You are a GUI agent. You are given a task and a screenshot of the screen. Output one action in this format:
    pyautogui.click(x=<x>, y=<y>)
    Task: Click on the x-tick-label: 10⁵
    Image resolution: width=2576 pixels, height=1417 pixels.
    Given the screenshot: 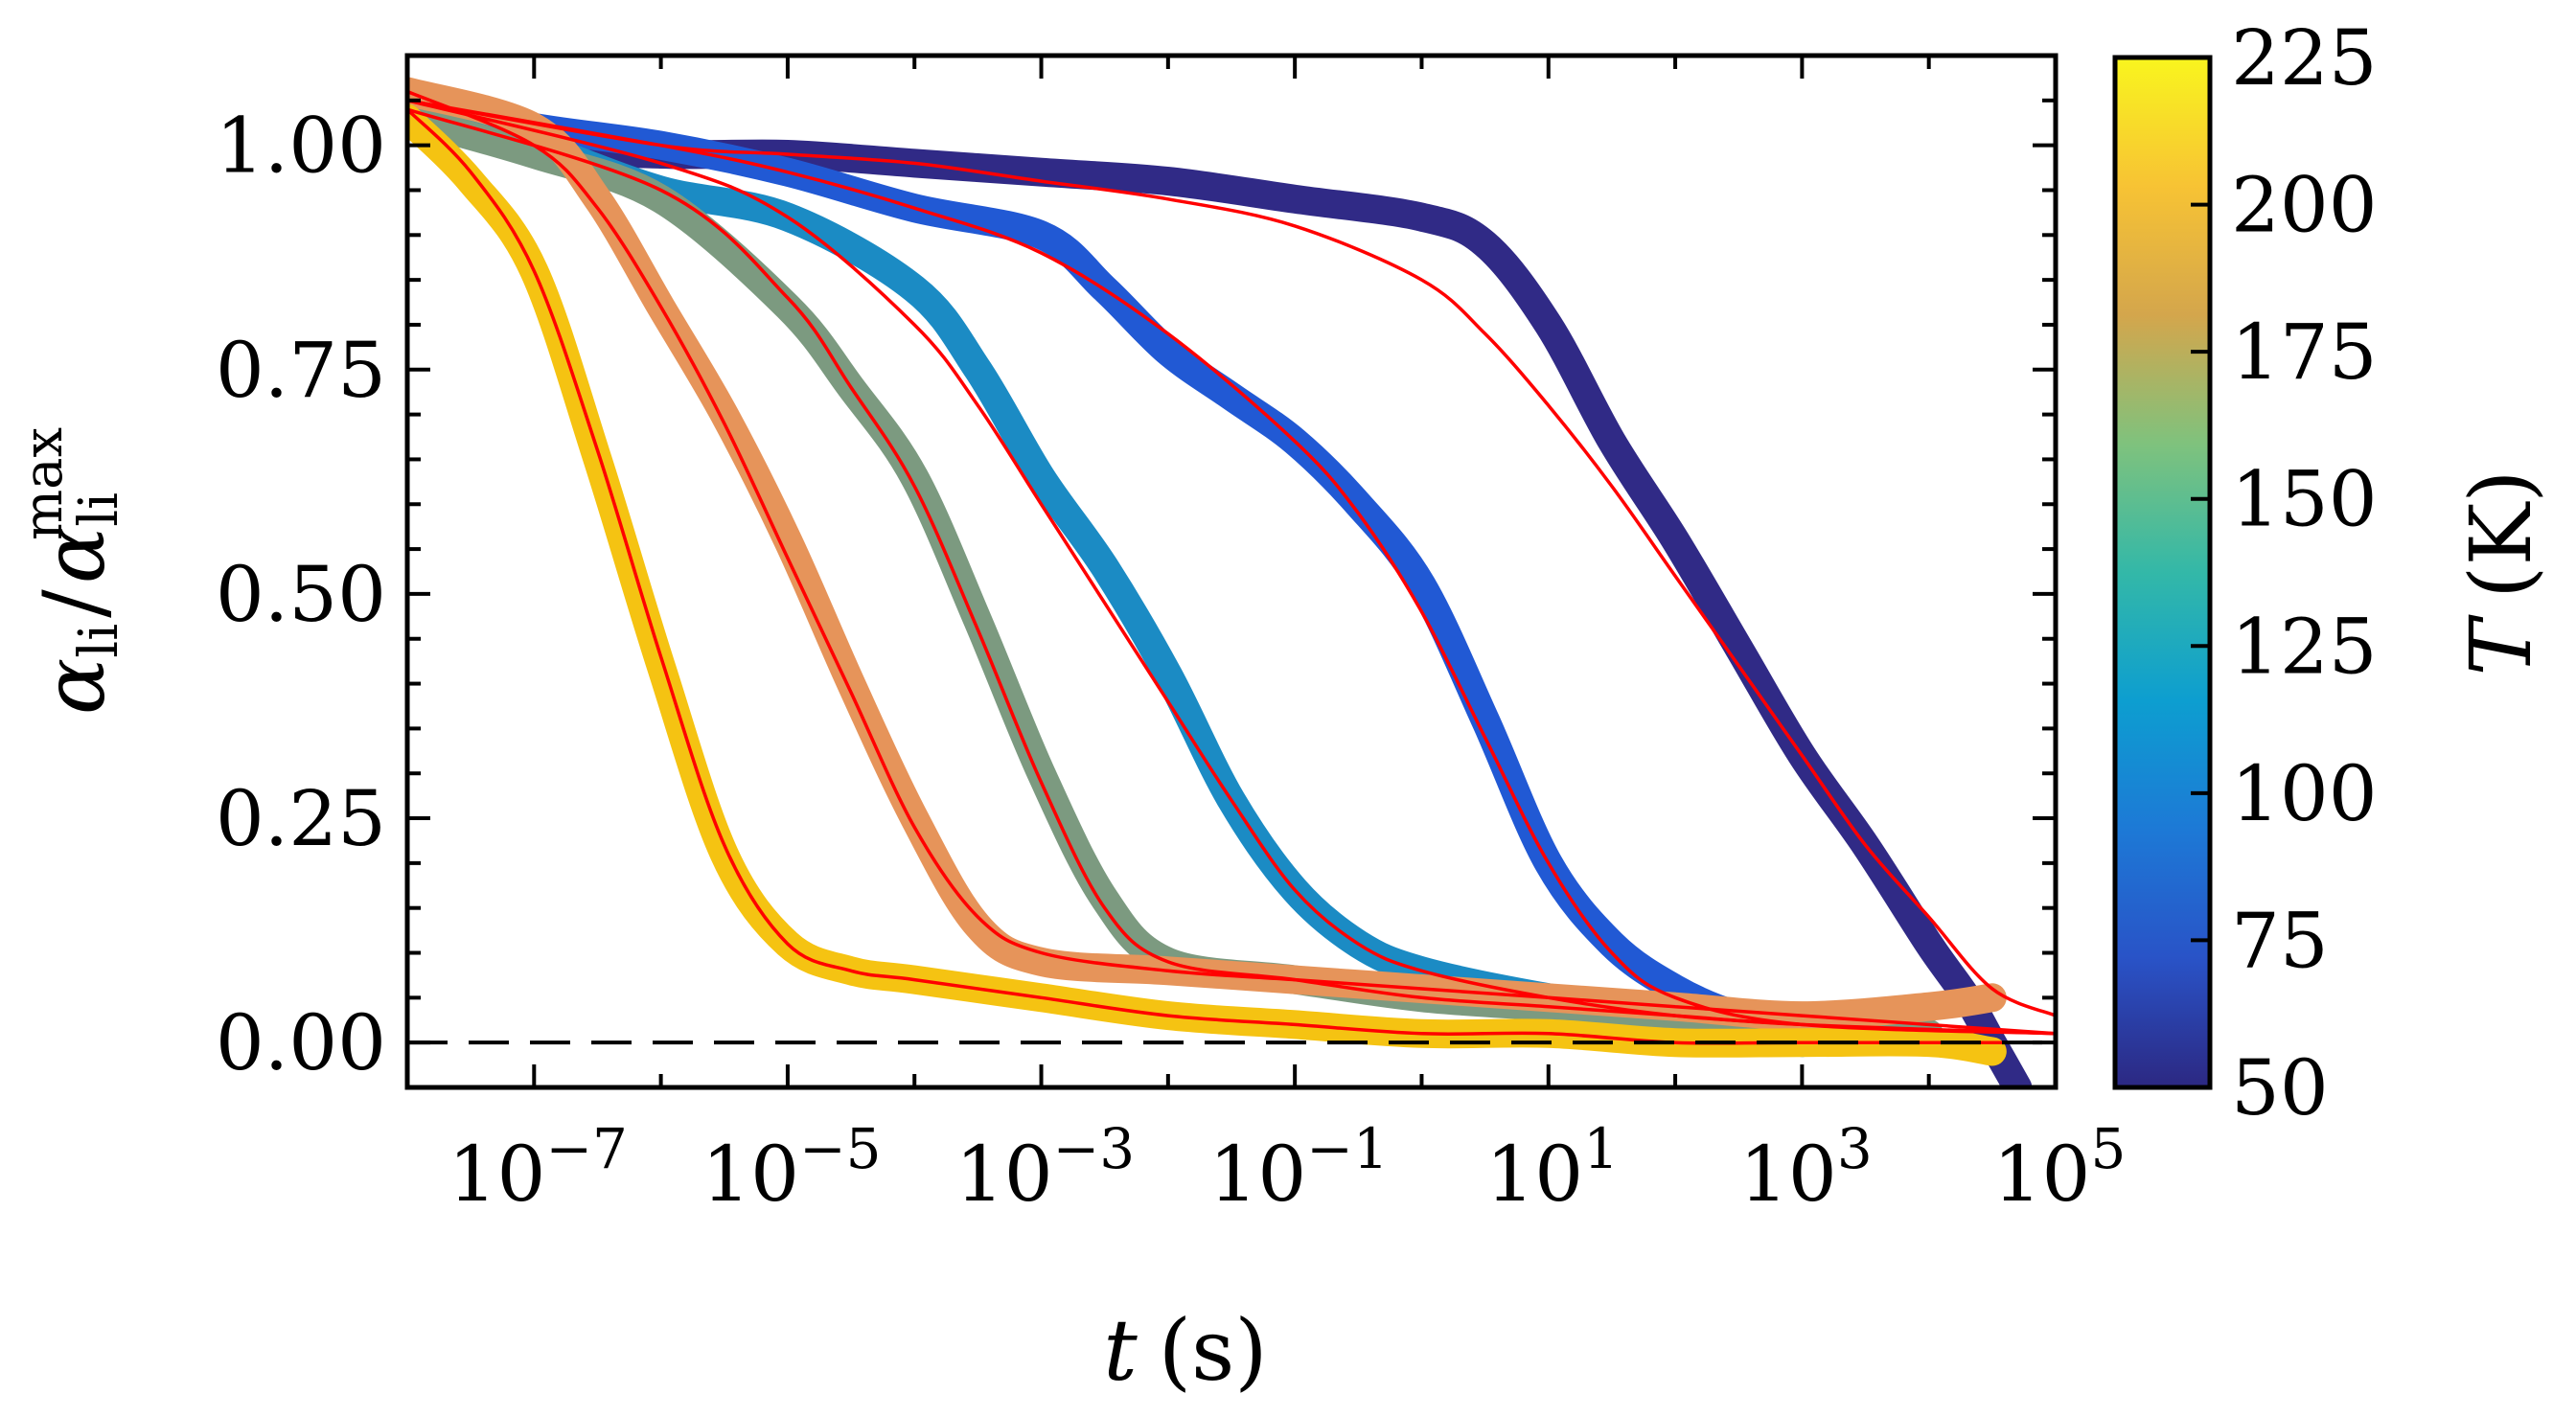 What is the action you would take?
    pyautogui.click(x=2060, y=1167)
    